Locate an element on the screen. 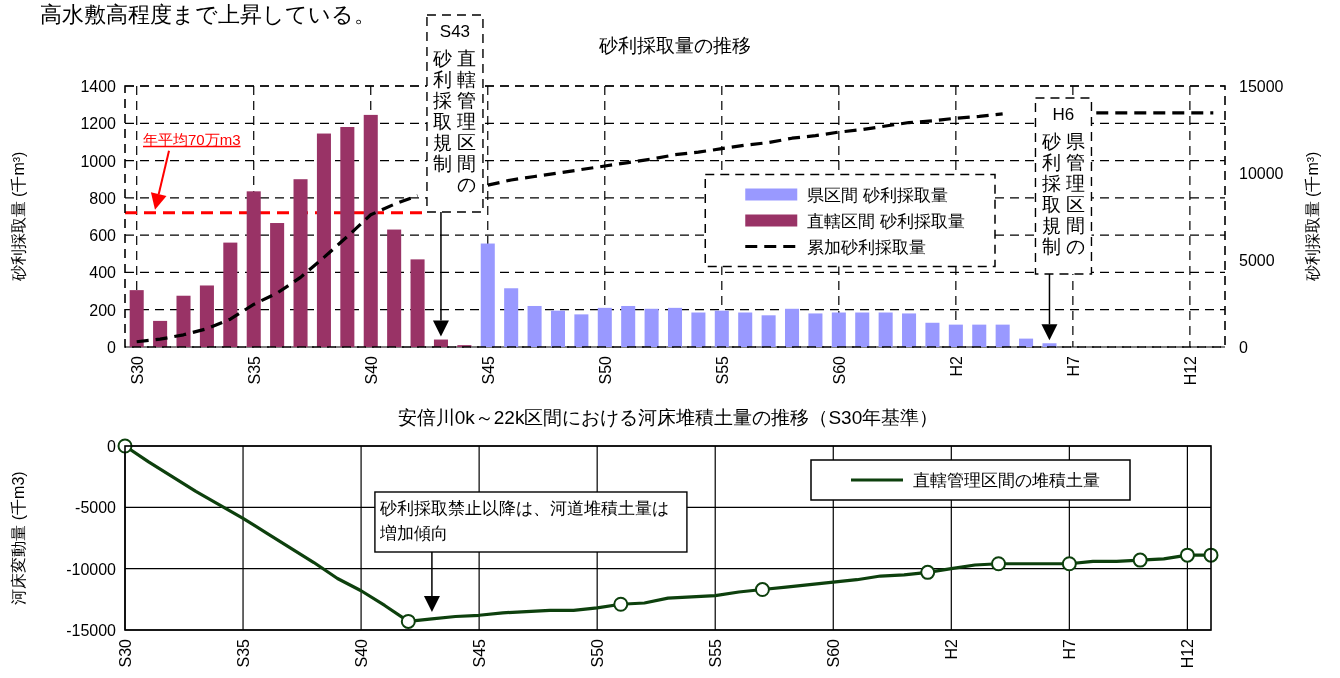  y-tick-label: 1200 is located at coordinates (98, 124).